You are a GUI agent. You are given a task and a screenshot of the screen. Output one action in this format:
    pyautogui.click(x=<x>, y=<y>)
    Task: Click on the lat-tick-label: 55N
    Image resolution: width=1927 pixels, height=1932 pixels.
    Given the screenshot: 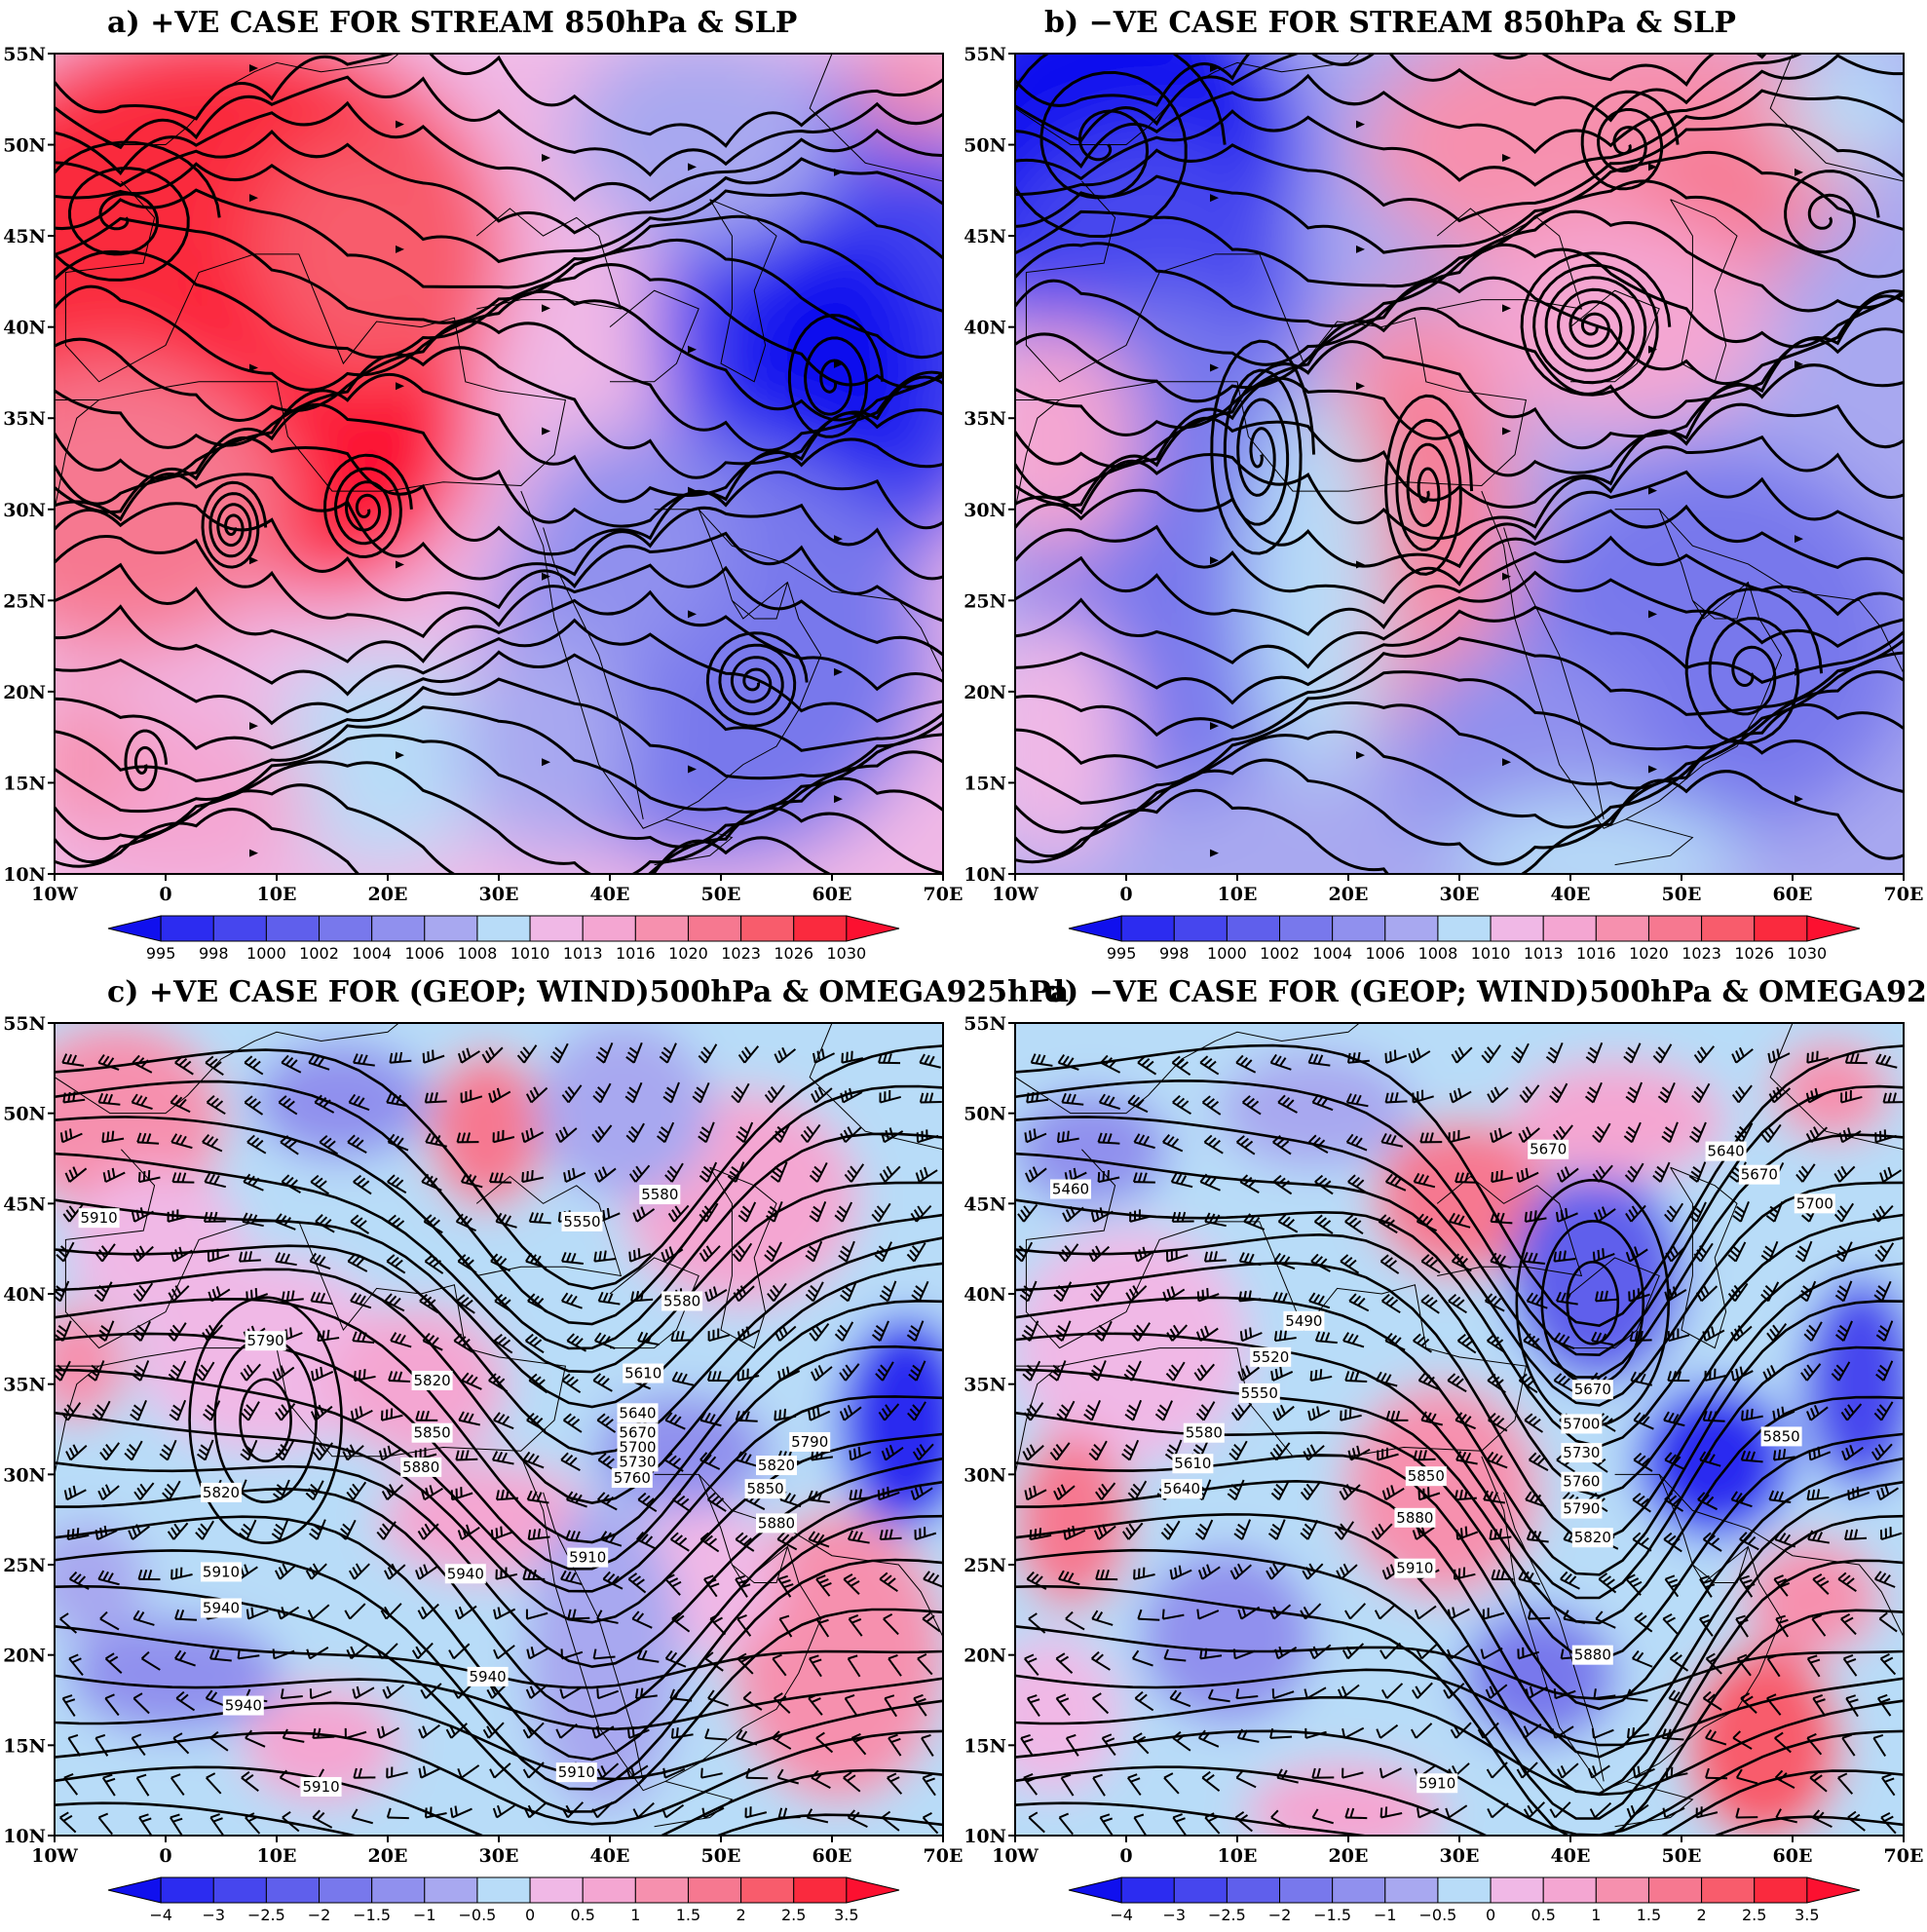 What is the action you would take?
    pyautogui.click(x=985, y=54)
    